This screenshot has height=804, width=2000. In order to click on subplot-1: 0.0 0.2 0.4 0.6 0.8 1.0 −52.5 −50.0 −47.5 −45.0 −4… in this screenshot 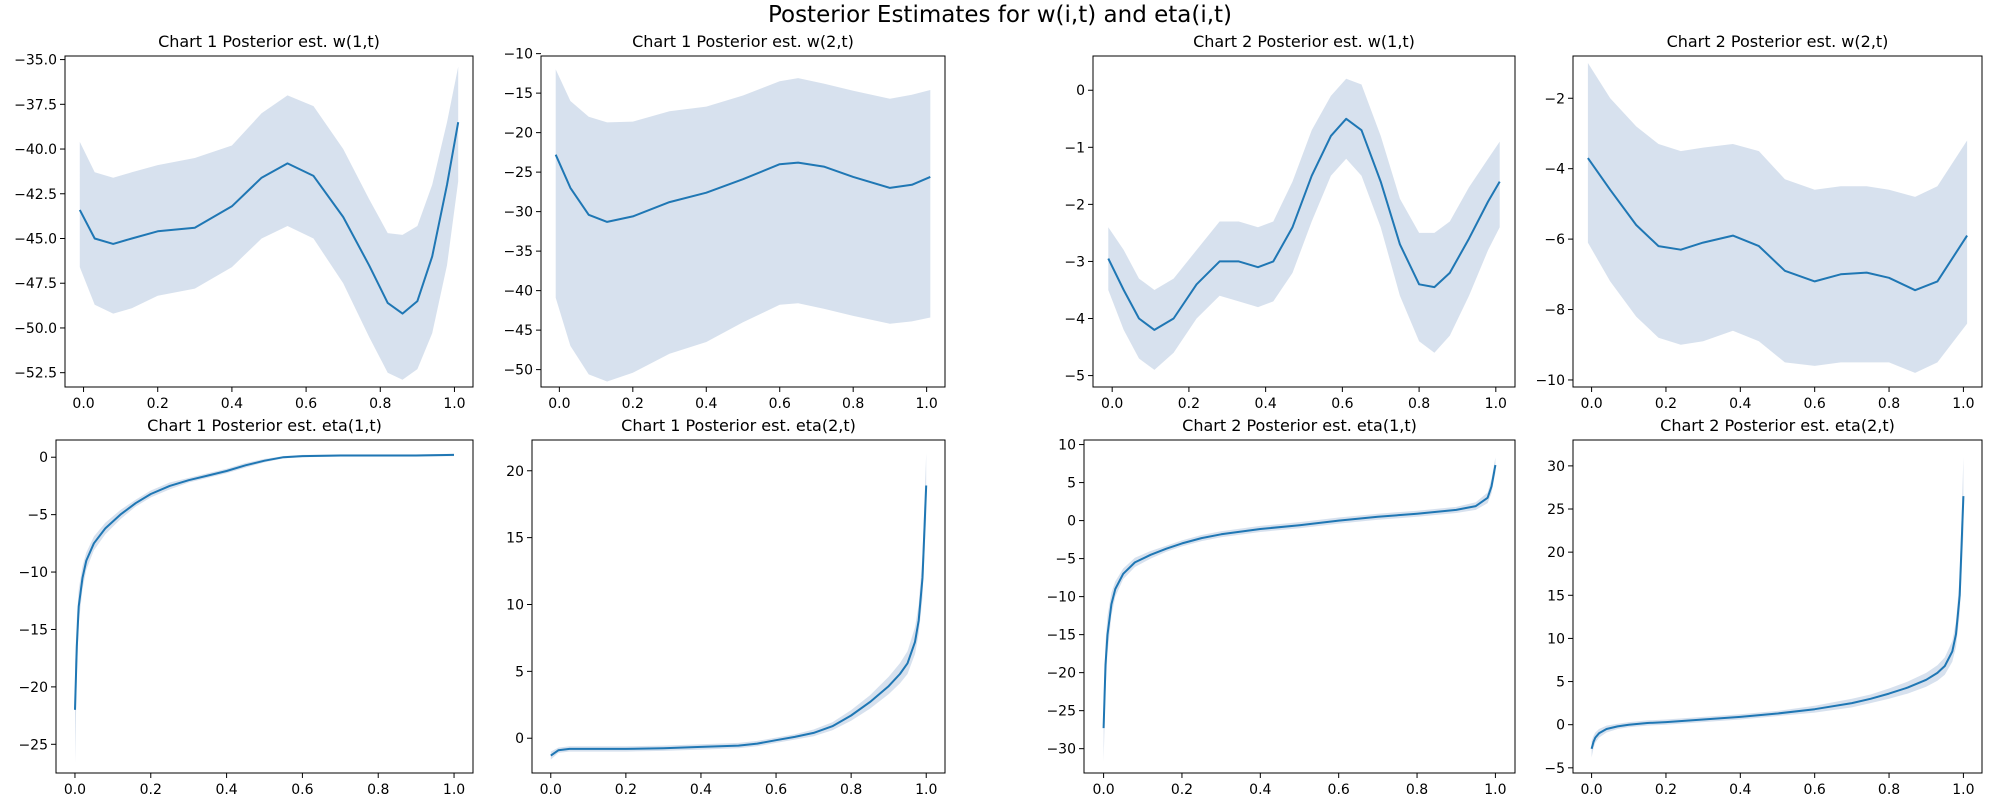, I will do `click(244, 222)`.